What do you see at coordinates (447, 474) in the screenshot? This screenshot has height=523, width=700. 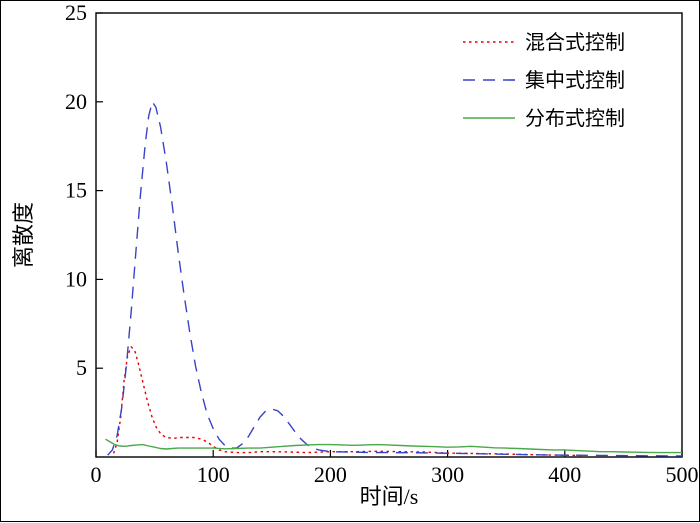 I see `x-tick-label: 300` at bounding box center [447, 474].